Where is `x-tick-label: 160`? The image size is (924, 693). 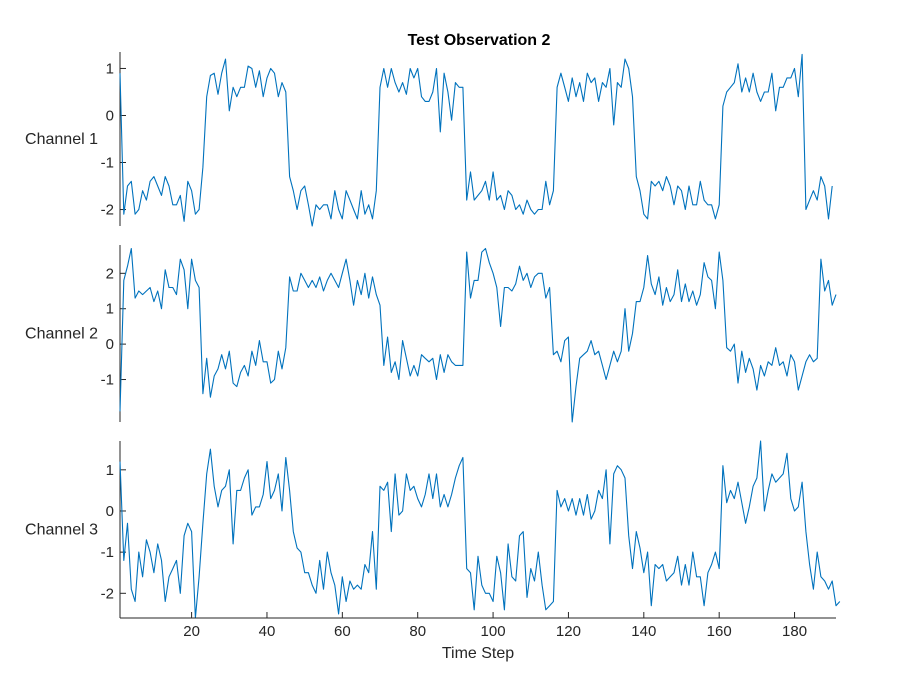
x-tick-label: 160 is located at coordinates (719, 631).